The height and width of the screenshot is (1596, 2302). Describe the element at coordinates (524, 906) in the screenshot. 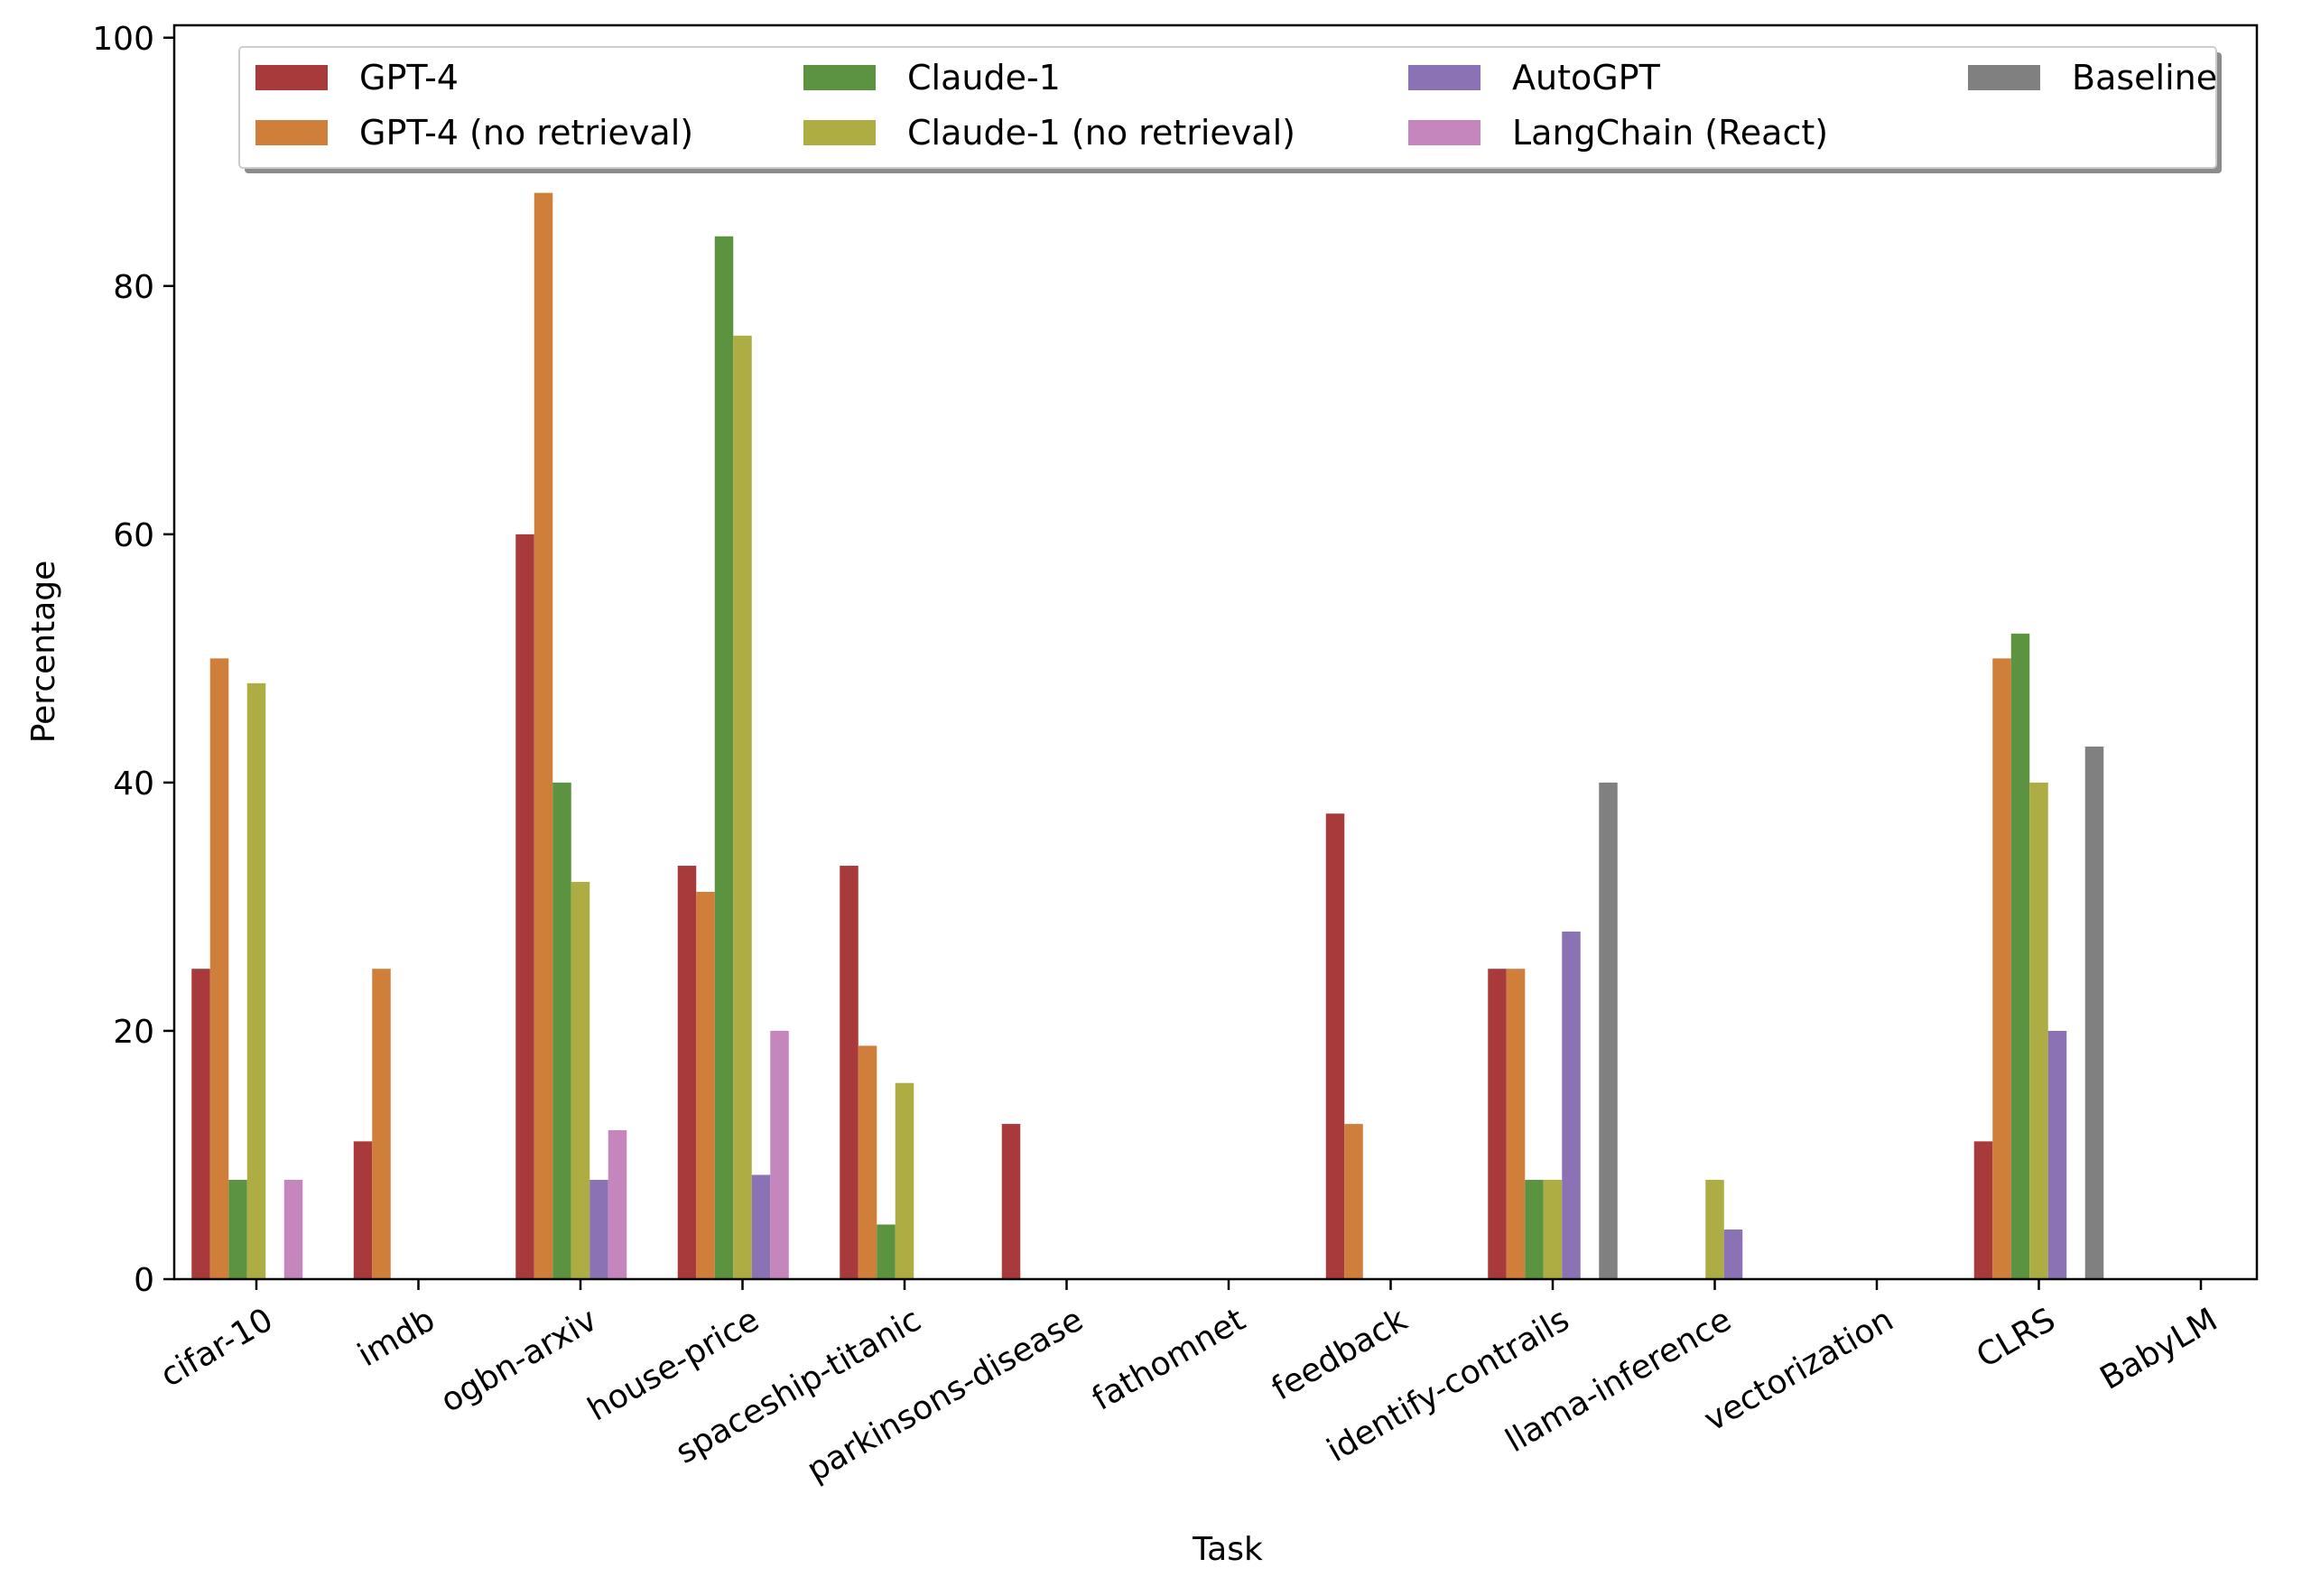

I see `bar-gpt-4-ogbn-arxiv` at that location.